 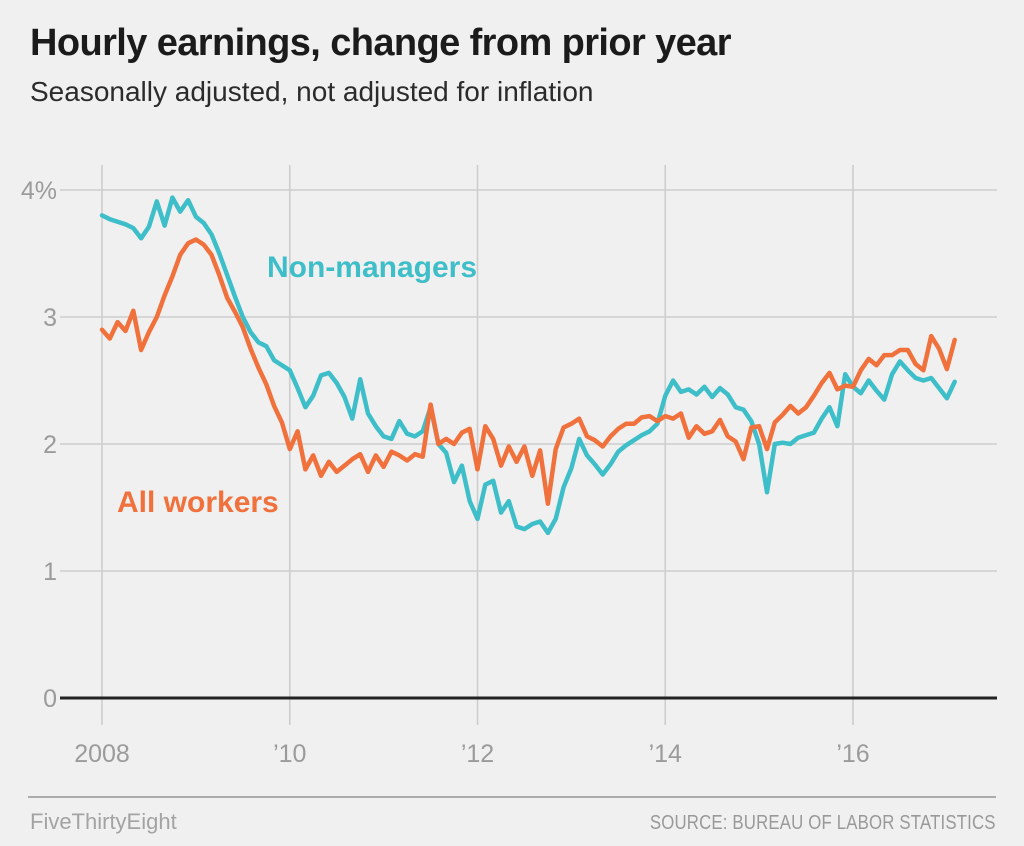 What do you see at coordinates (477, 754) in the screenshot?
I see `x-tick-label: ’12` at bounding box center [477, 754].